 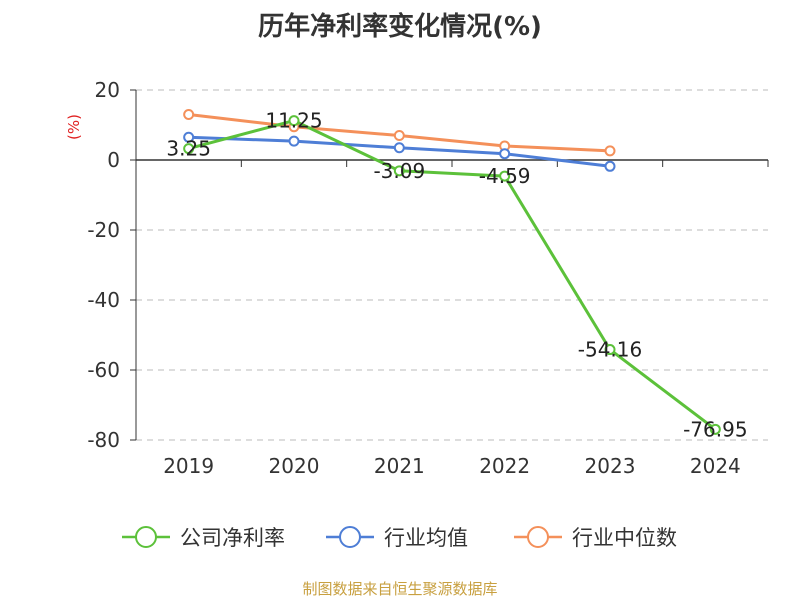 What do you see at coordinates (624, 538) in the screenshot?
I see `legend-entry-label: 行业中位数` at bounding box center [624, 538].